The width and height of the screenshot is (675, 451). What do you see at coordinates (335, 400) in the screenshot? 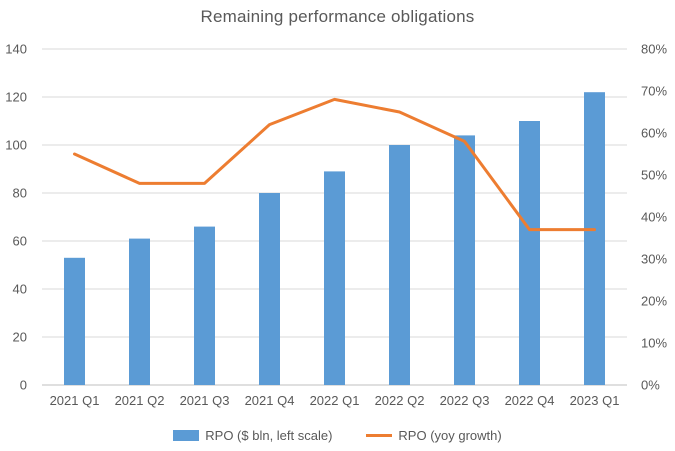
I see `x-axis-label: 2022 Q1` at bounding box center [335, 400].